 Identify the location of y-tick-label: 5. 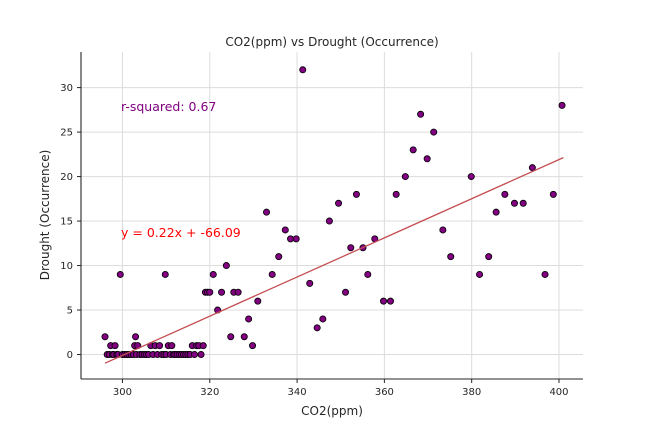
(70, 311).